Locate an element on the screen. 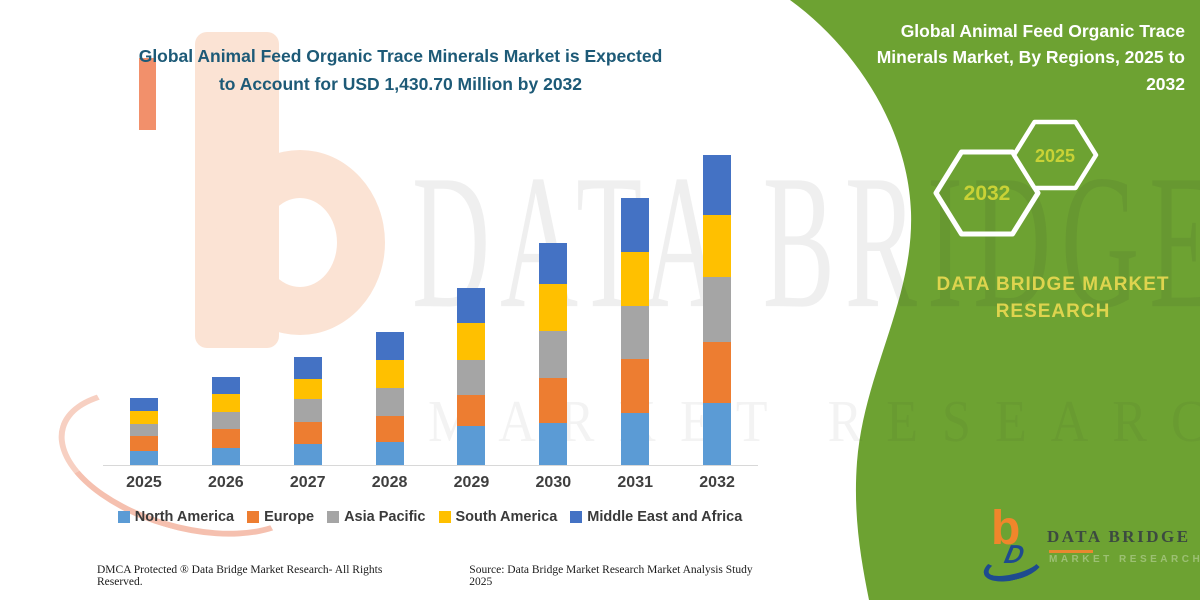 This screenshot has height=600, width=1200. x-axis-labels: 2025 2026 2027 2028 2029 2030 2031 2032 is located at coordinates (430, 483).